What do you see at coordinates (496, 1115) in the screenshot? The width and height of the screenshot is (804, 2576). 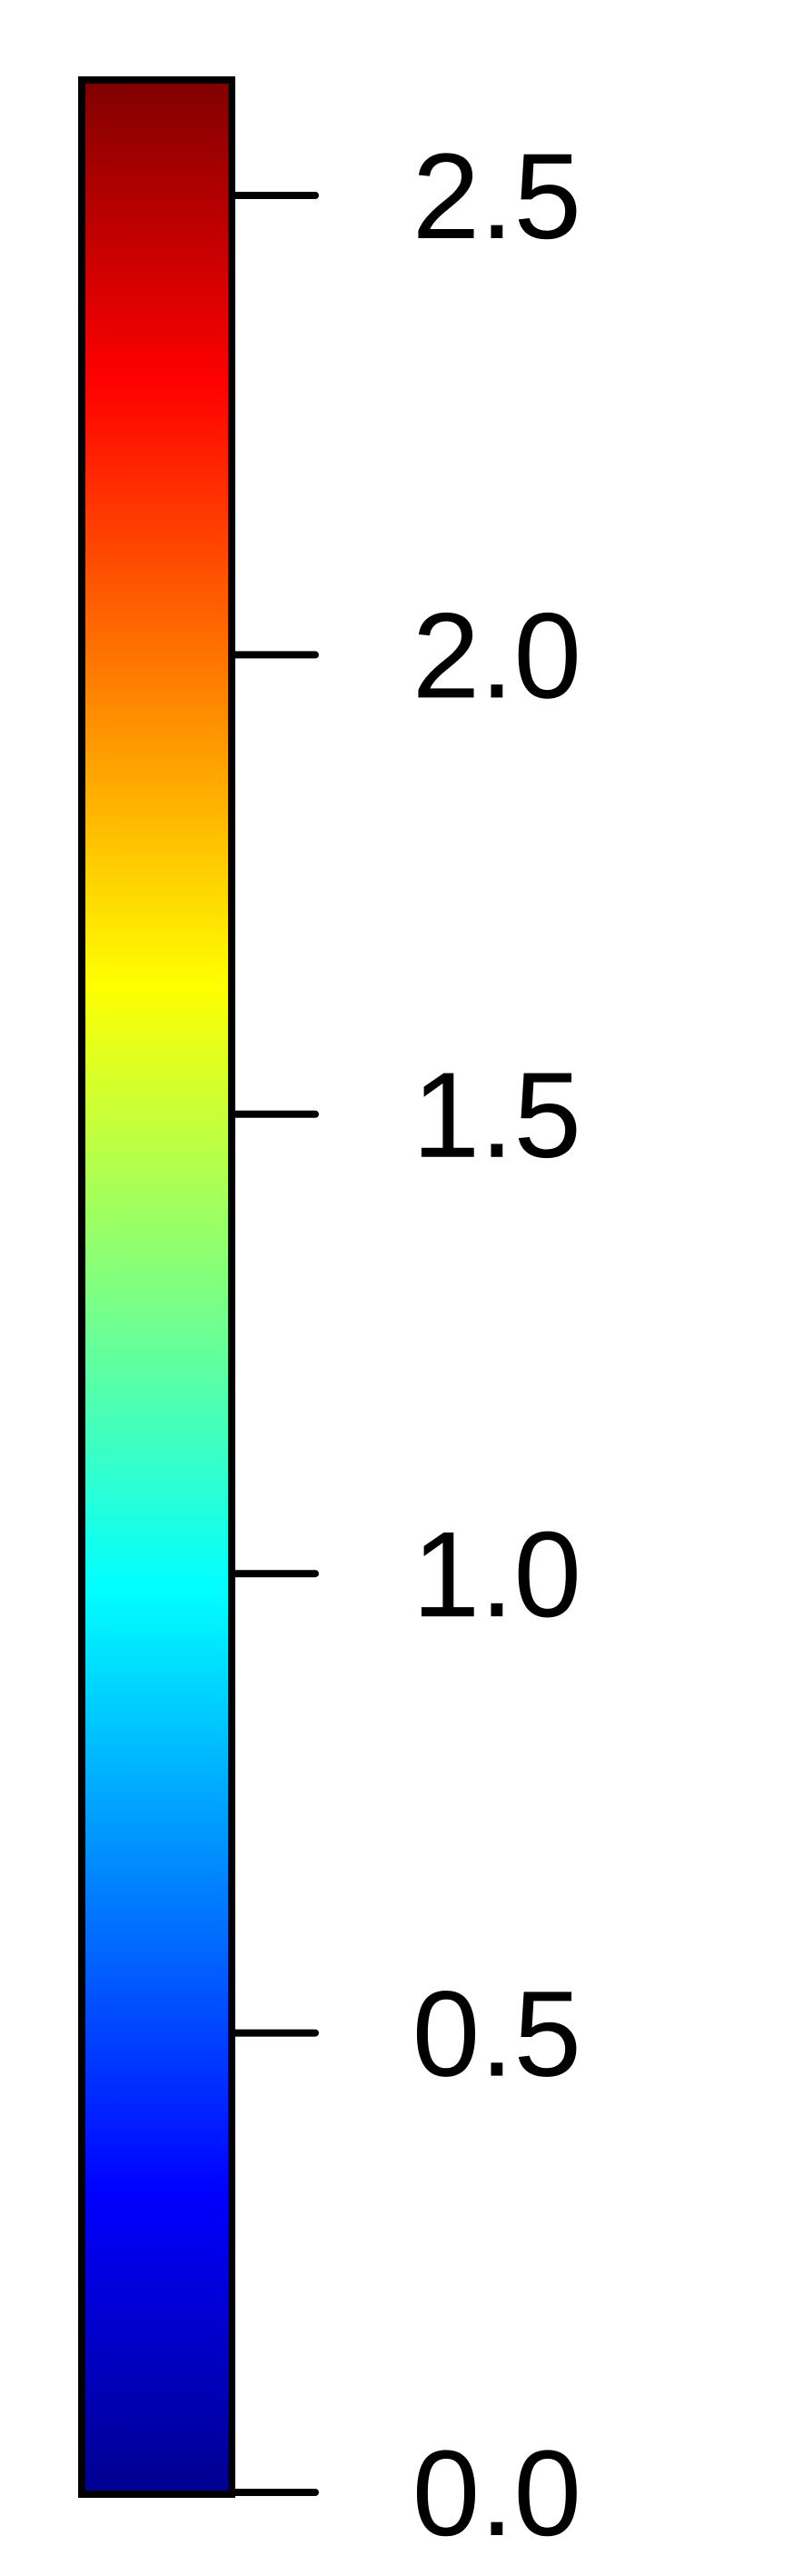 I see `tick-label: 1.5` at bounding box center [496, 1115].